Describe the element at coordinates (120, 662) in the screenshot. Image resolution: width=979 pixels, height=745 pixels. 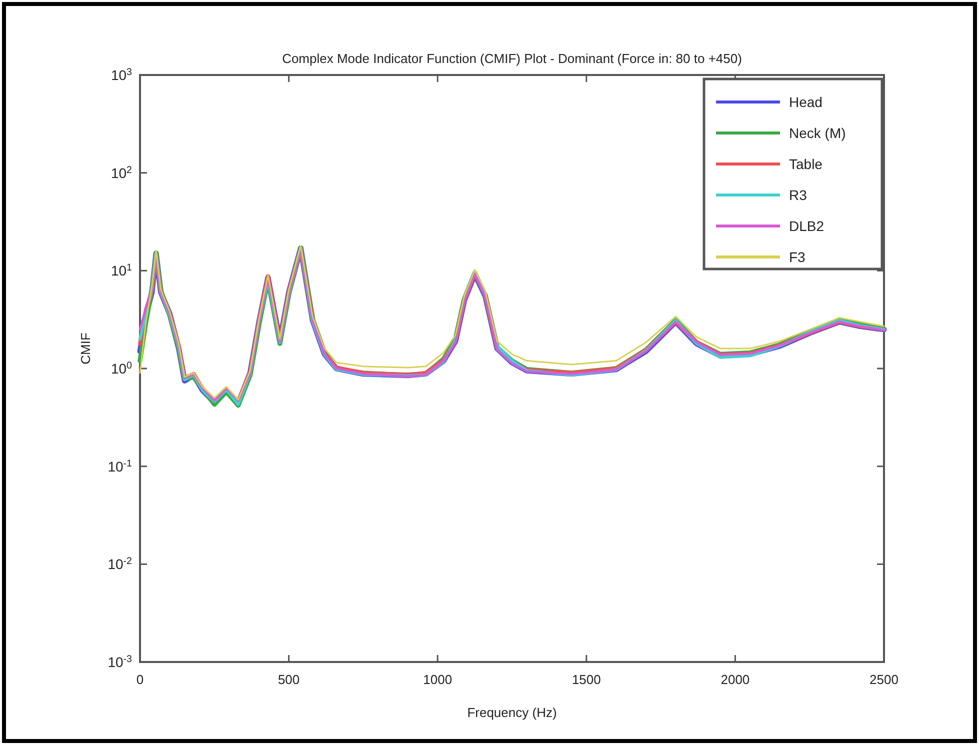
I see `y-tick-label: 10$^{-3}$` at that location.